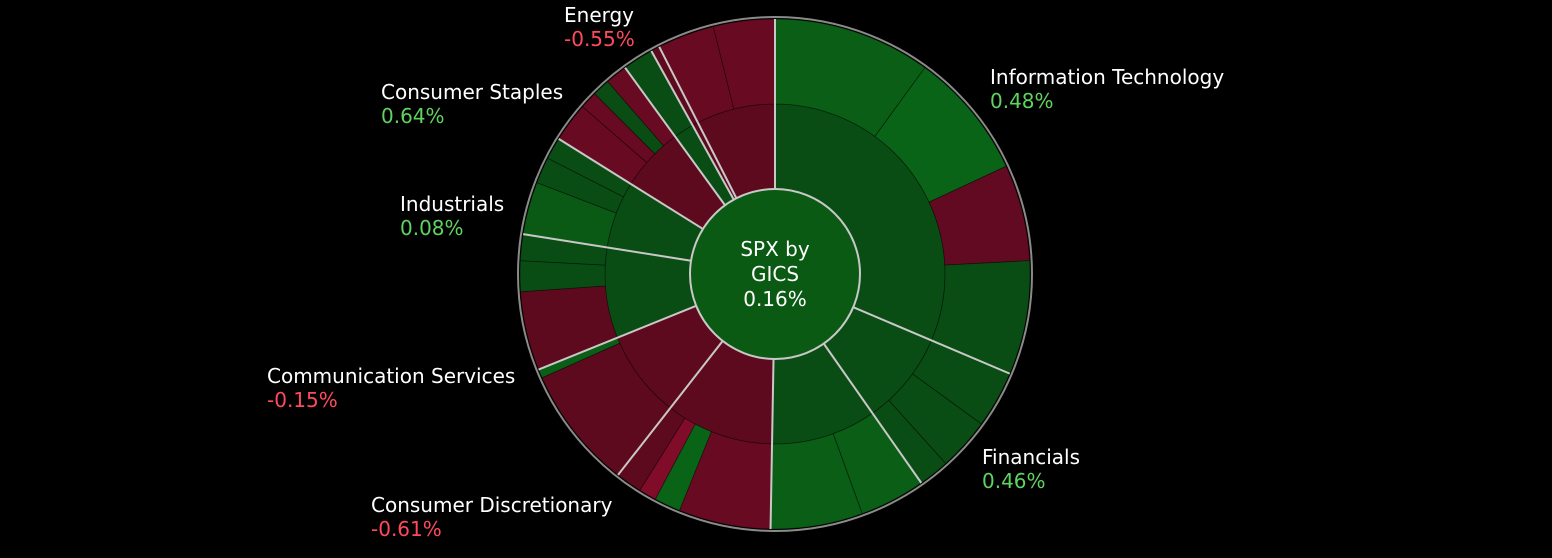  I want to click on center-value: 0.16%, so click(775, 299).